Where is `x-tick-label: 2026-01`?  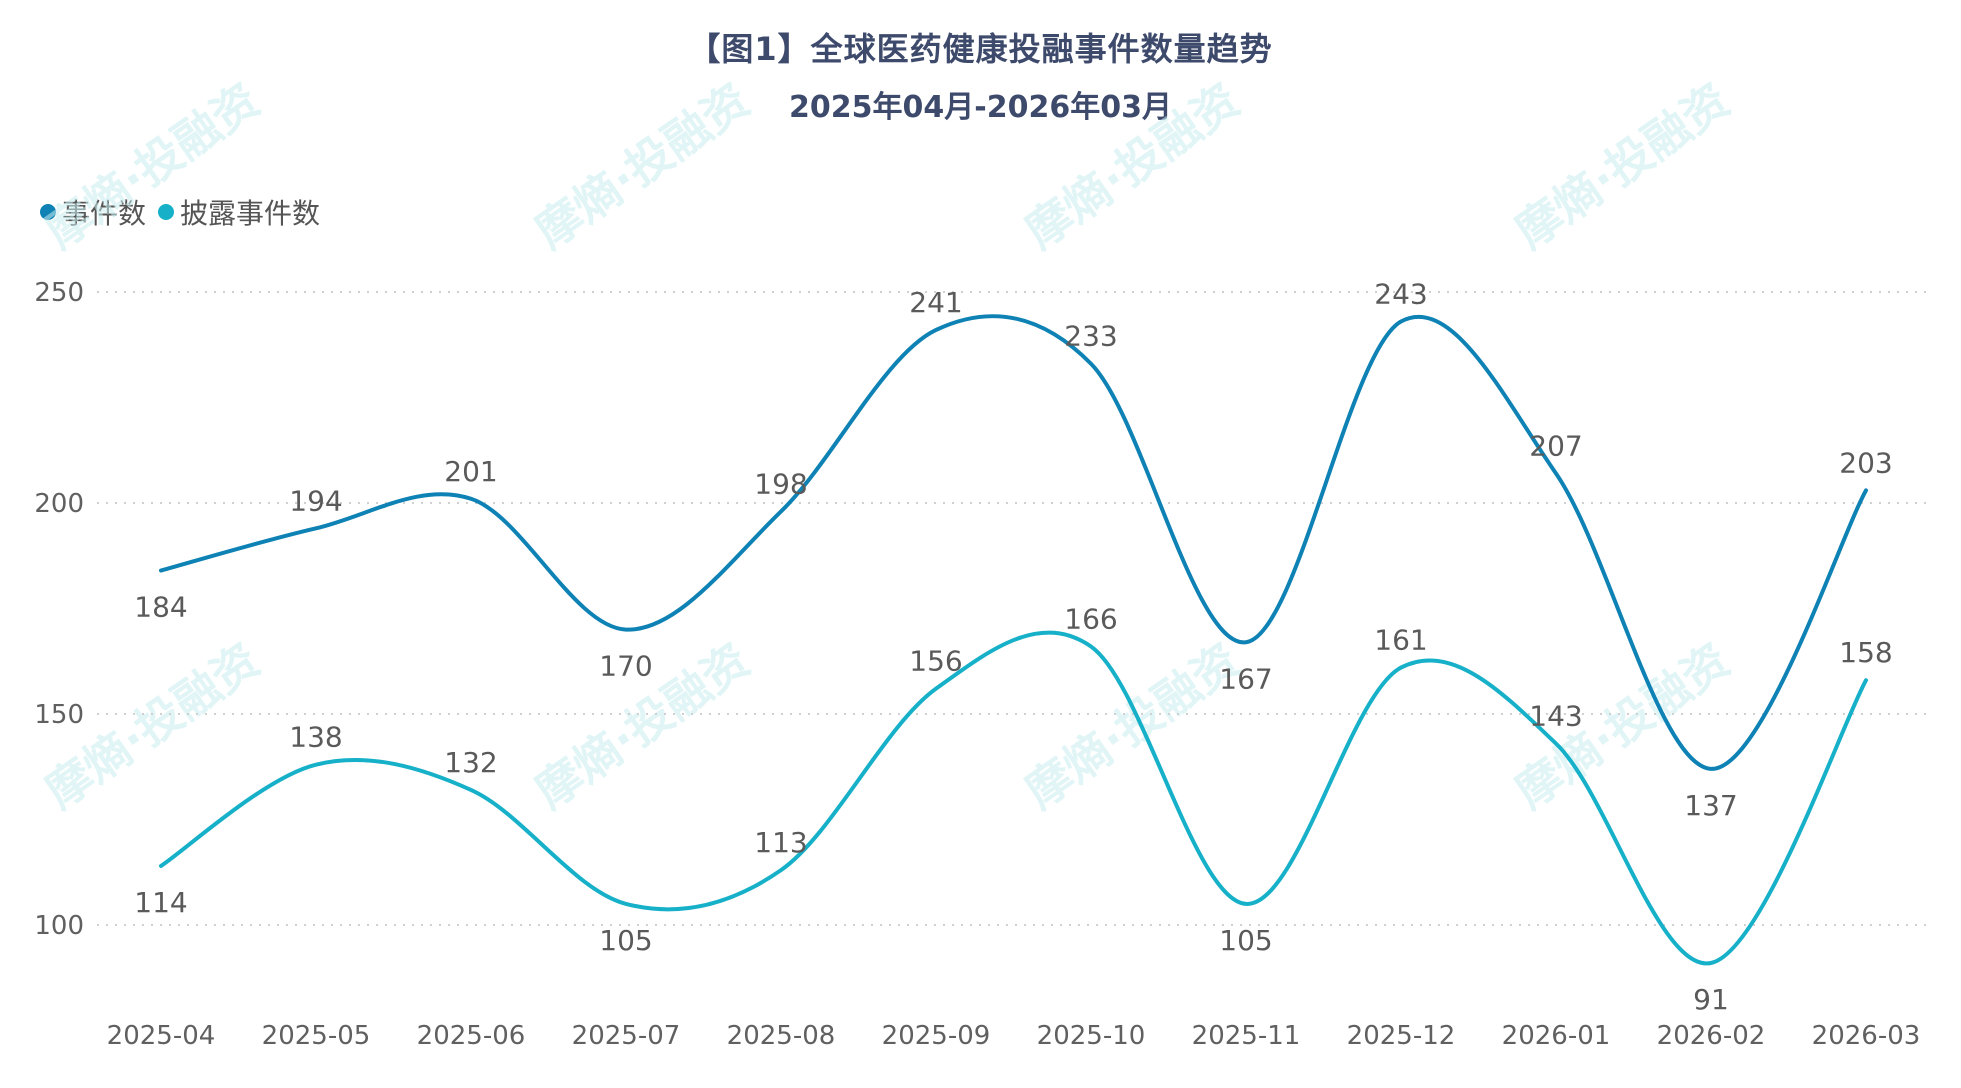
x-tick-label: 2026-01 is located at coordinates (1556, 1036).